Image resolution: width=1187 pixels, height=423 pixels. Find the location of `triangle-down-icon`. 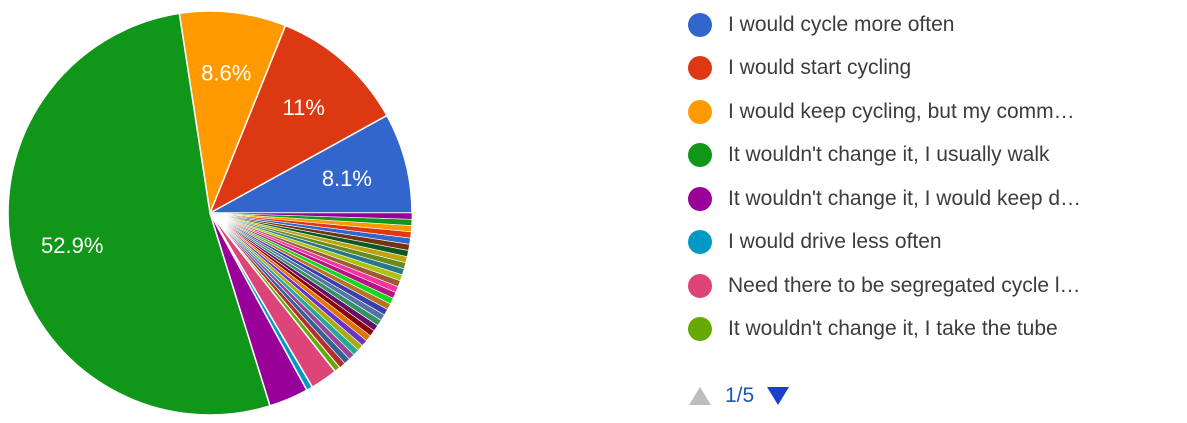

triangle-down-icon is located at coordinates (778, 396).